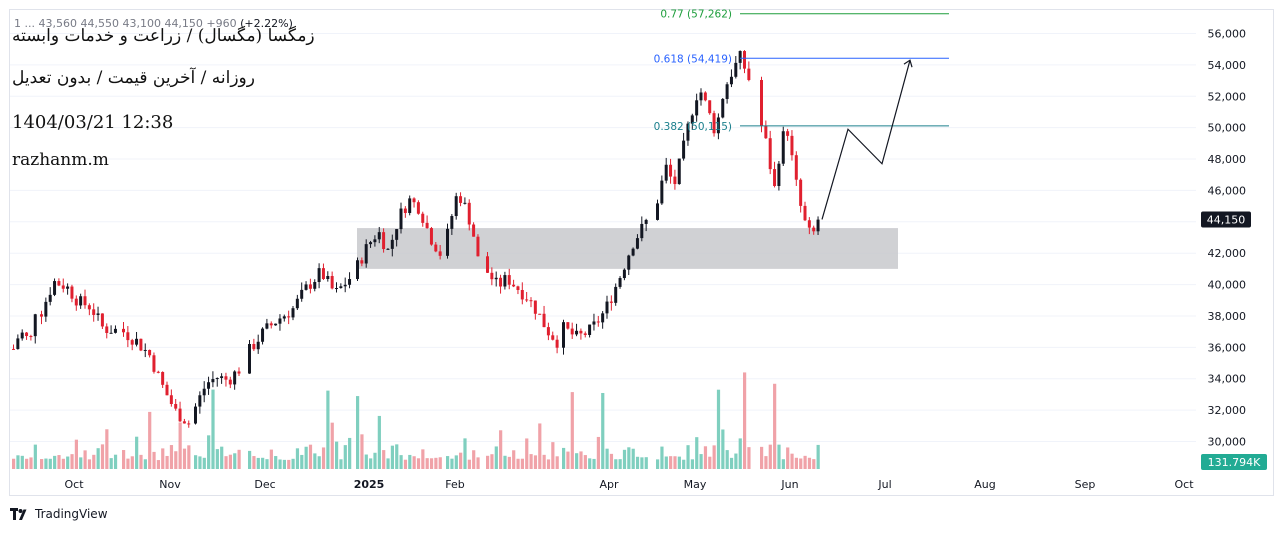  I want to click on last-price-badge, so click(1226, 219).